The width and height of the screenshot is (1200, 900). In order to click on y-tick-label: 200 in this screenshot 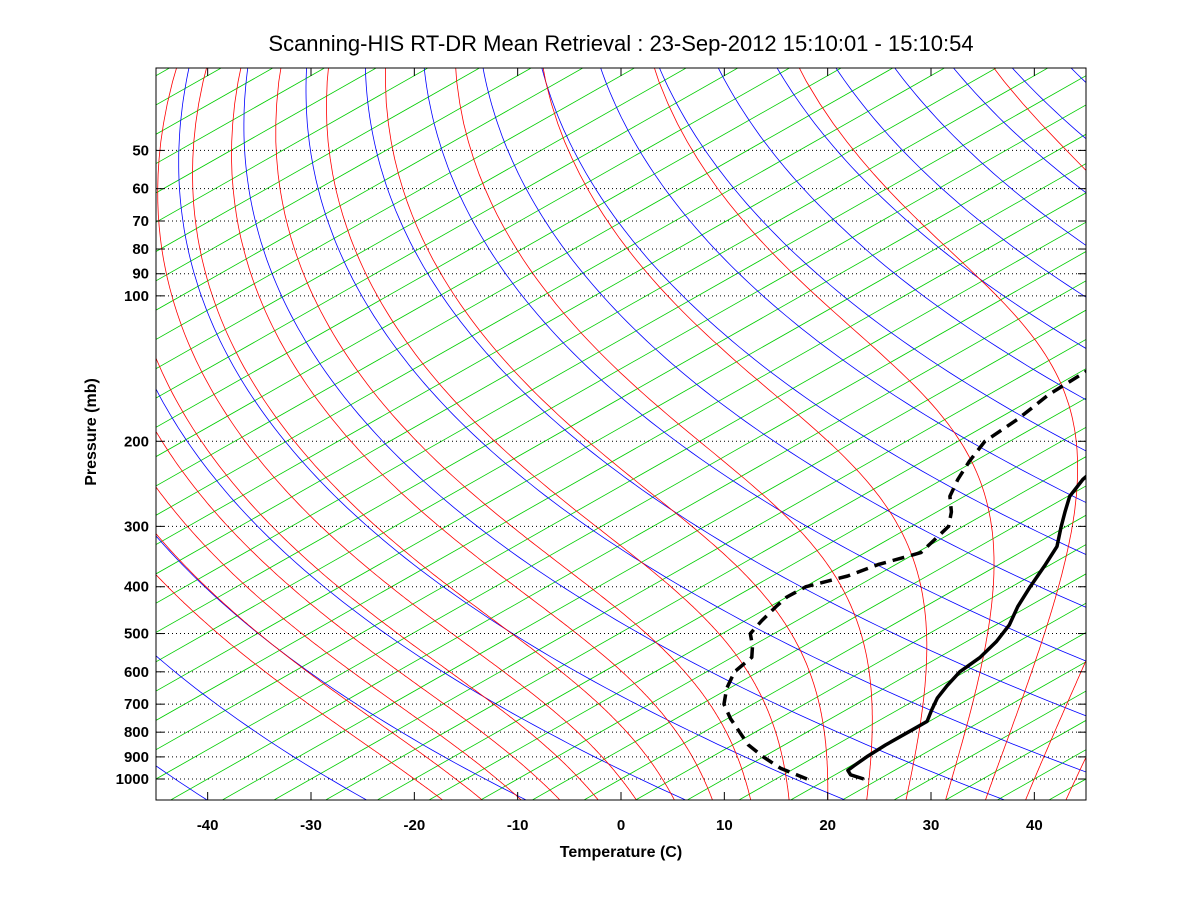, I will do `click(136, 441)`.